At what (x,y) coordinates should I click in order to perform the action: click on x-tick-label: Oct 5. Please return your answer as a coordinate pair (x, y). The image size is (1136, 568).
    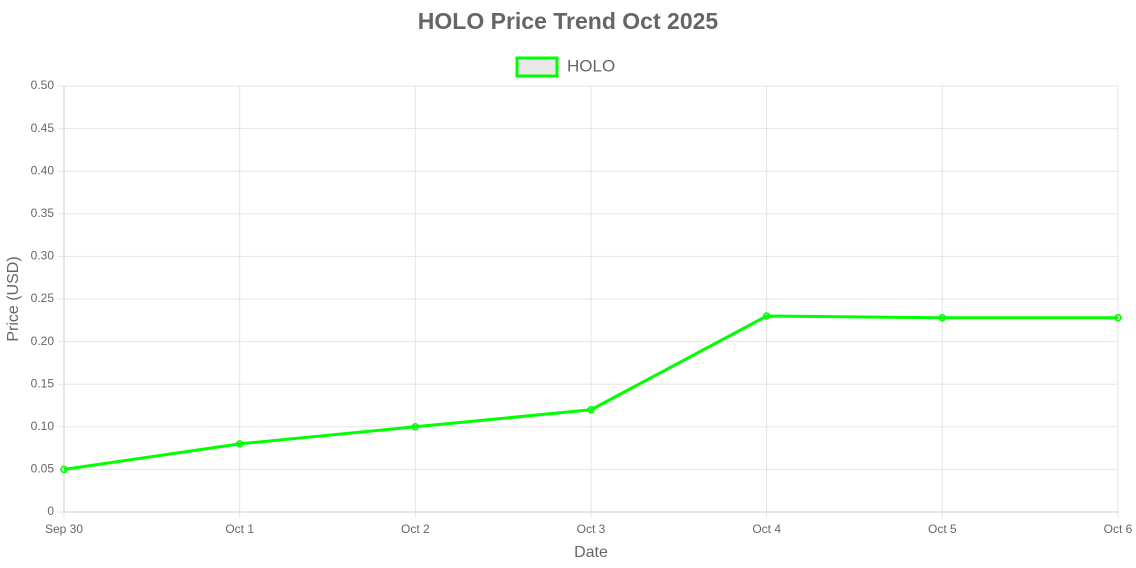
    Looking at the image, I should click on (942, 529).